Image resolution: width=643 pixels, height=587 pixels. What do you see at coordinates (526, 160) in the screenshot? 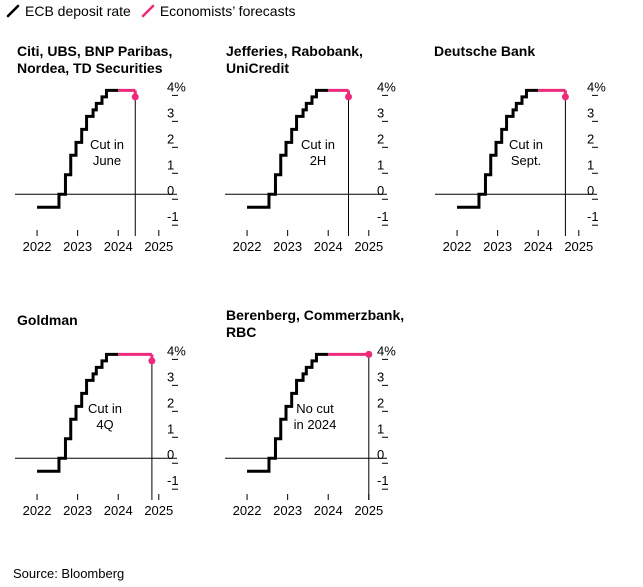
I see `panel-annotation-line: Sept.` at bounding box center [526, 160].